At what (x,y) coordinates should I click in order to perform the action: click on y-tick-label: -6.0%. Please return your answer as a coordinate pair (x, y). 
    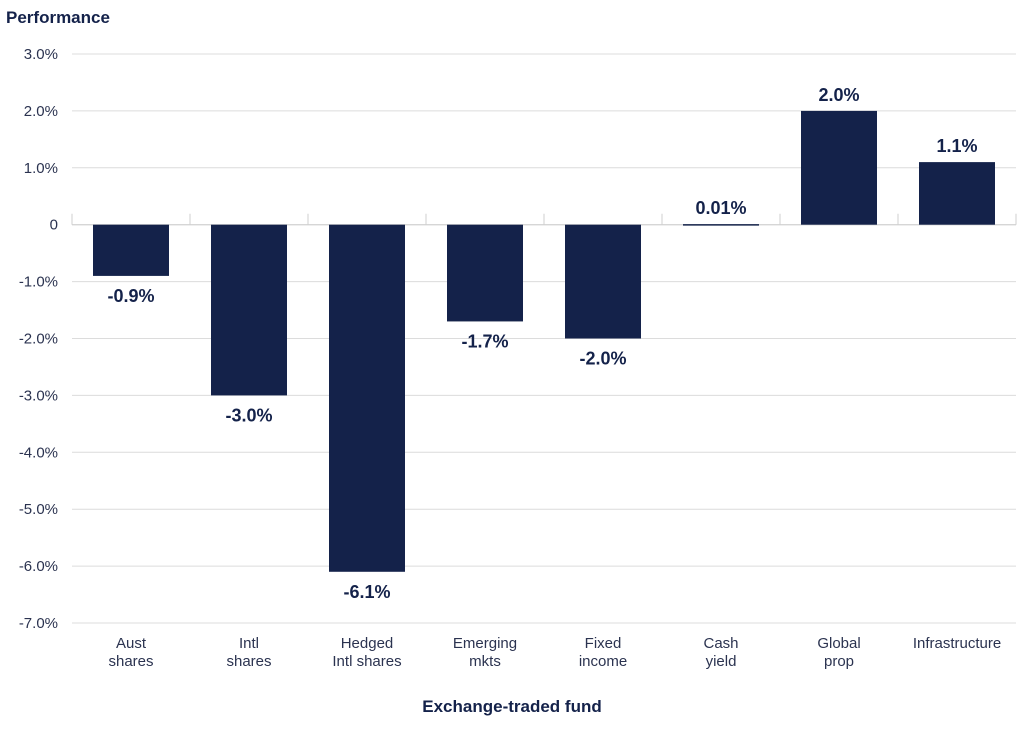
    Looking at the image, I should click on (38, 566).